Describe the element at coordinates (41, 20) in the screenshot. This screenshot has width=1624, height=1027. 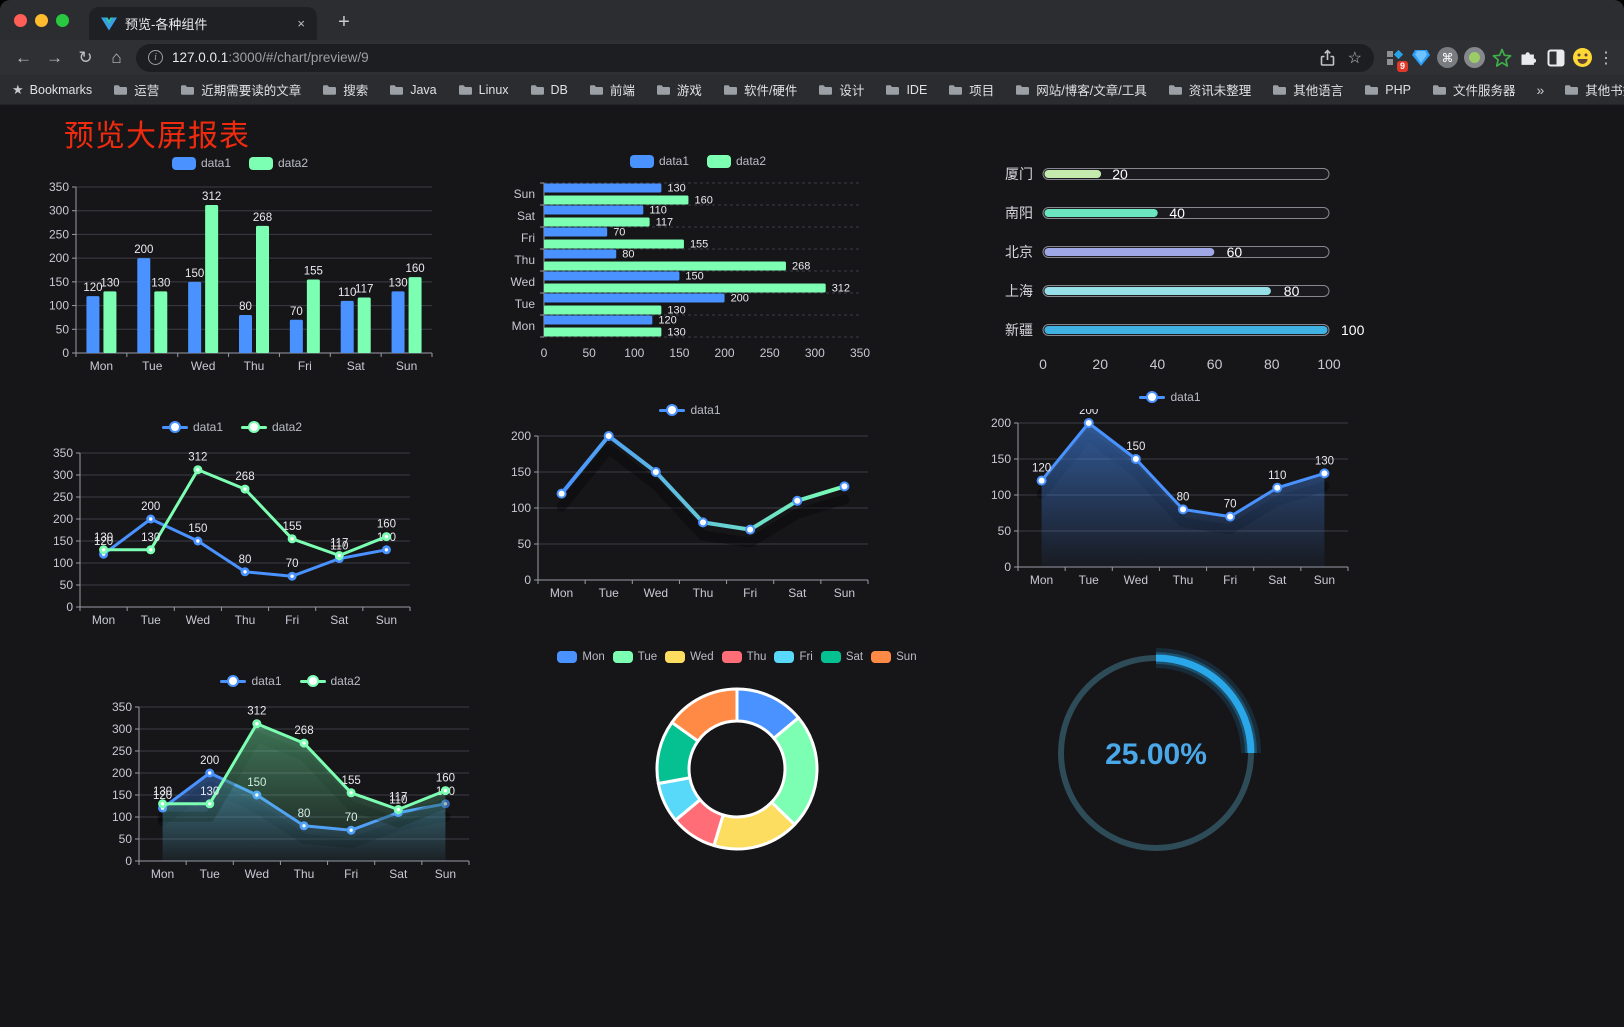
I see `minimize-window-button` at that location.